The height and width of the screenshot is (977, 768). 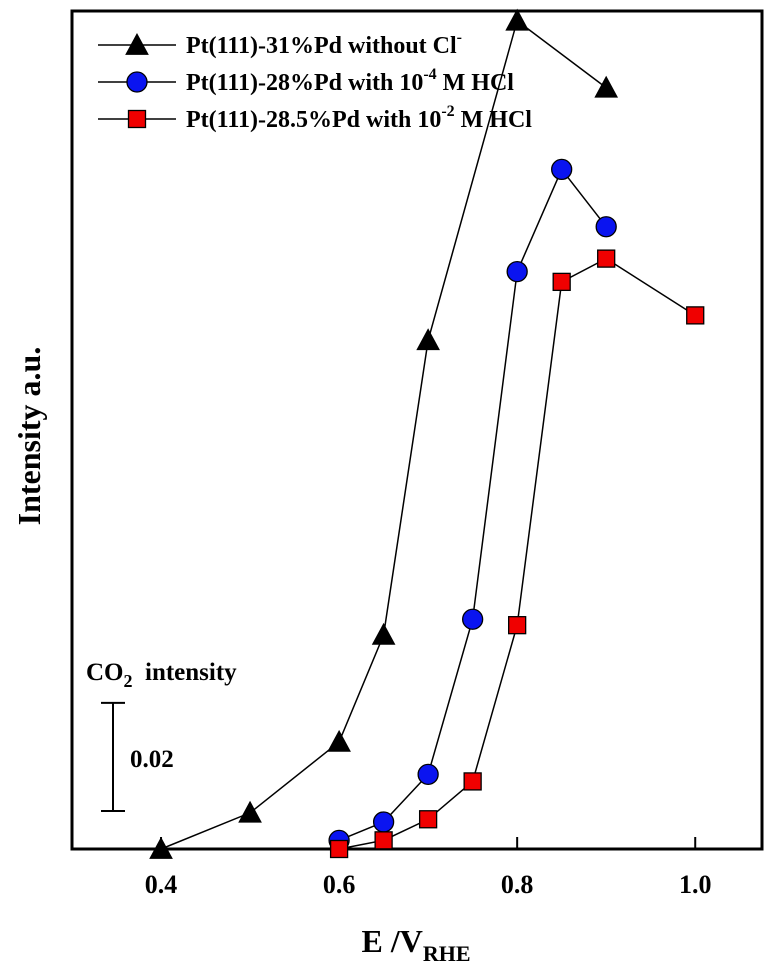 What do you see at coordinates (428, 868) in the screenshot?
I see `x-axis-ticks: 0.4 0.6 0.8 1.0` at bounding box center [428, 868].